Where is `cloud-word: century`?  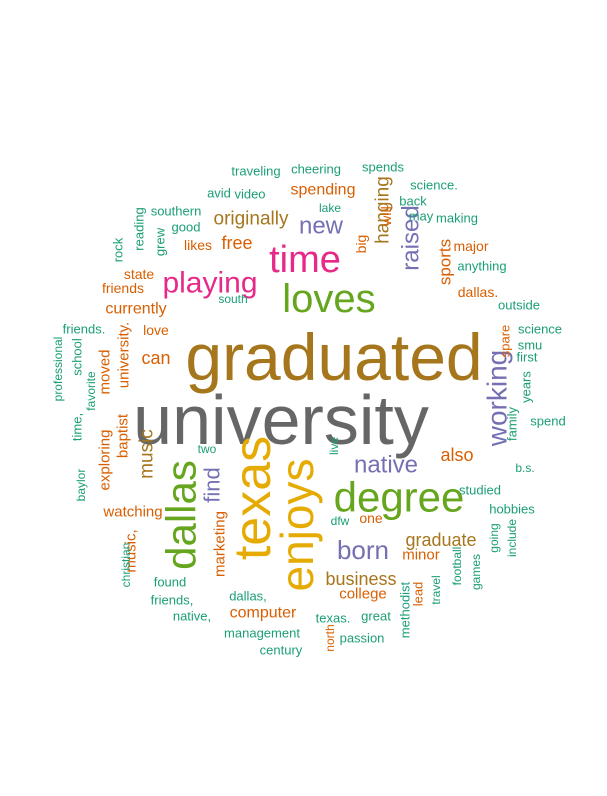
cloud-word: century is located at coordinates (281, 650).